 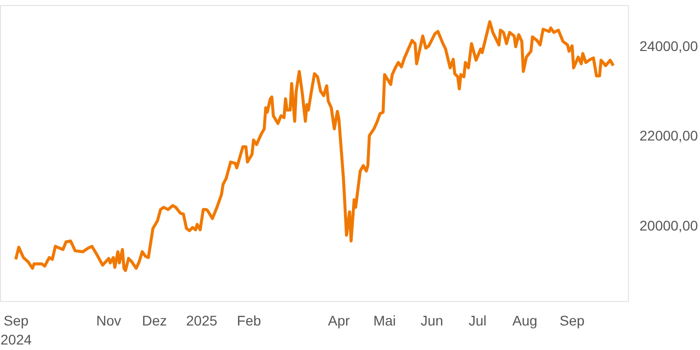 I want to click on x-tick-label: Apr, so click(x=339, y=320).